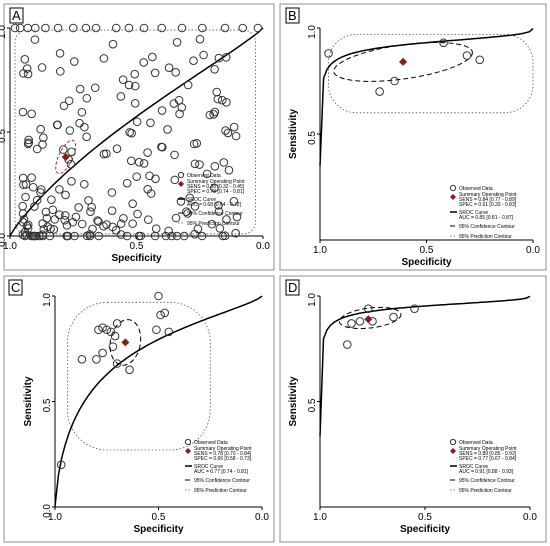 This screenshot has width=550, height=546. I want to click on prediction-contour, so click(431, 73).